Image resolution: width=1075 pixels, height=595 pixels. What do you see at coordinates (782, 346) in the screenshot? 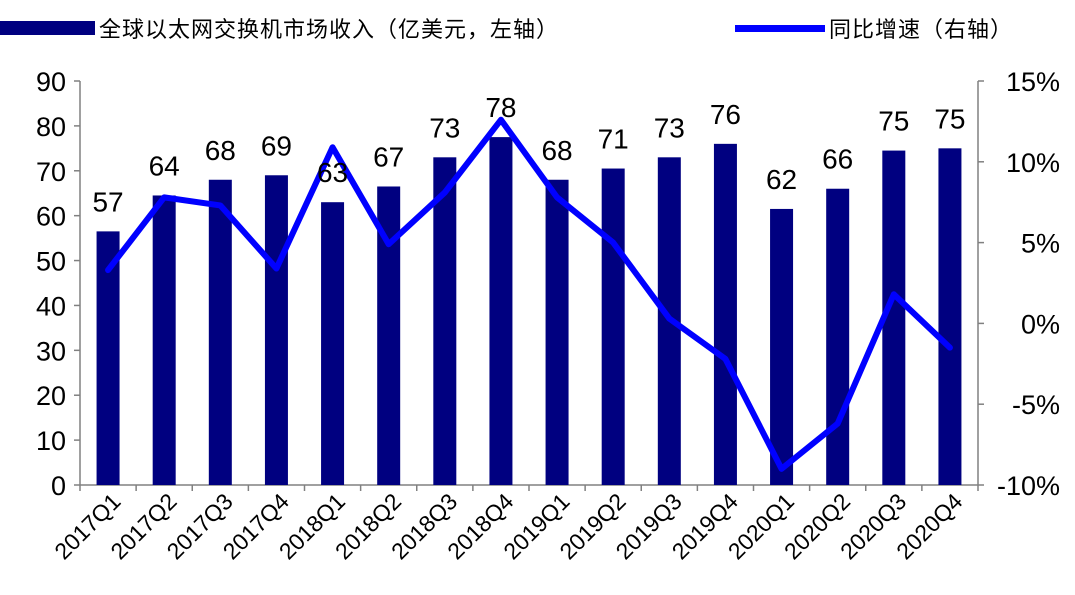
I see `bar-2020Q1` at bounding box center [782, 346].